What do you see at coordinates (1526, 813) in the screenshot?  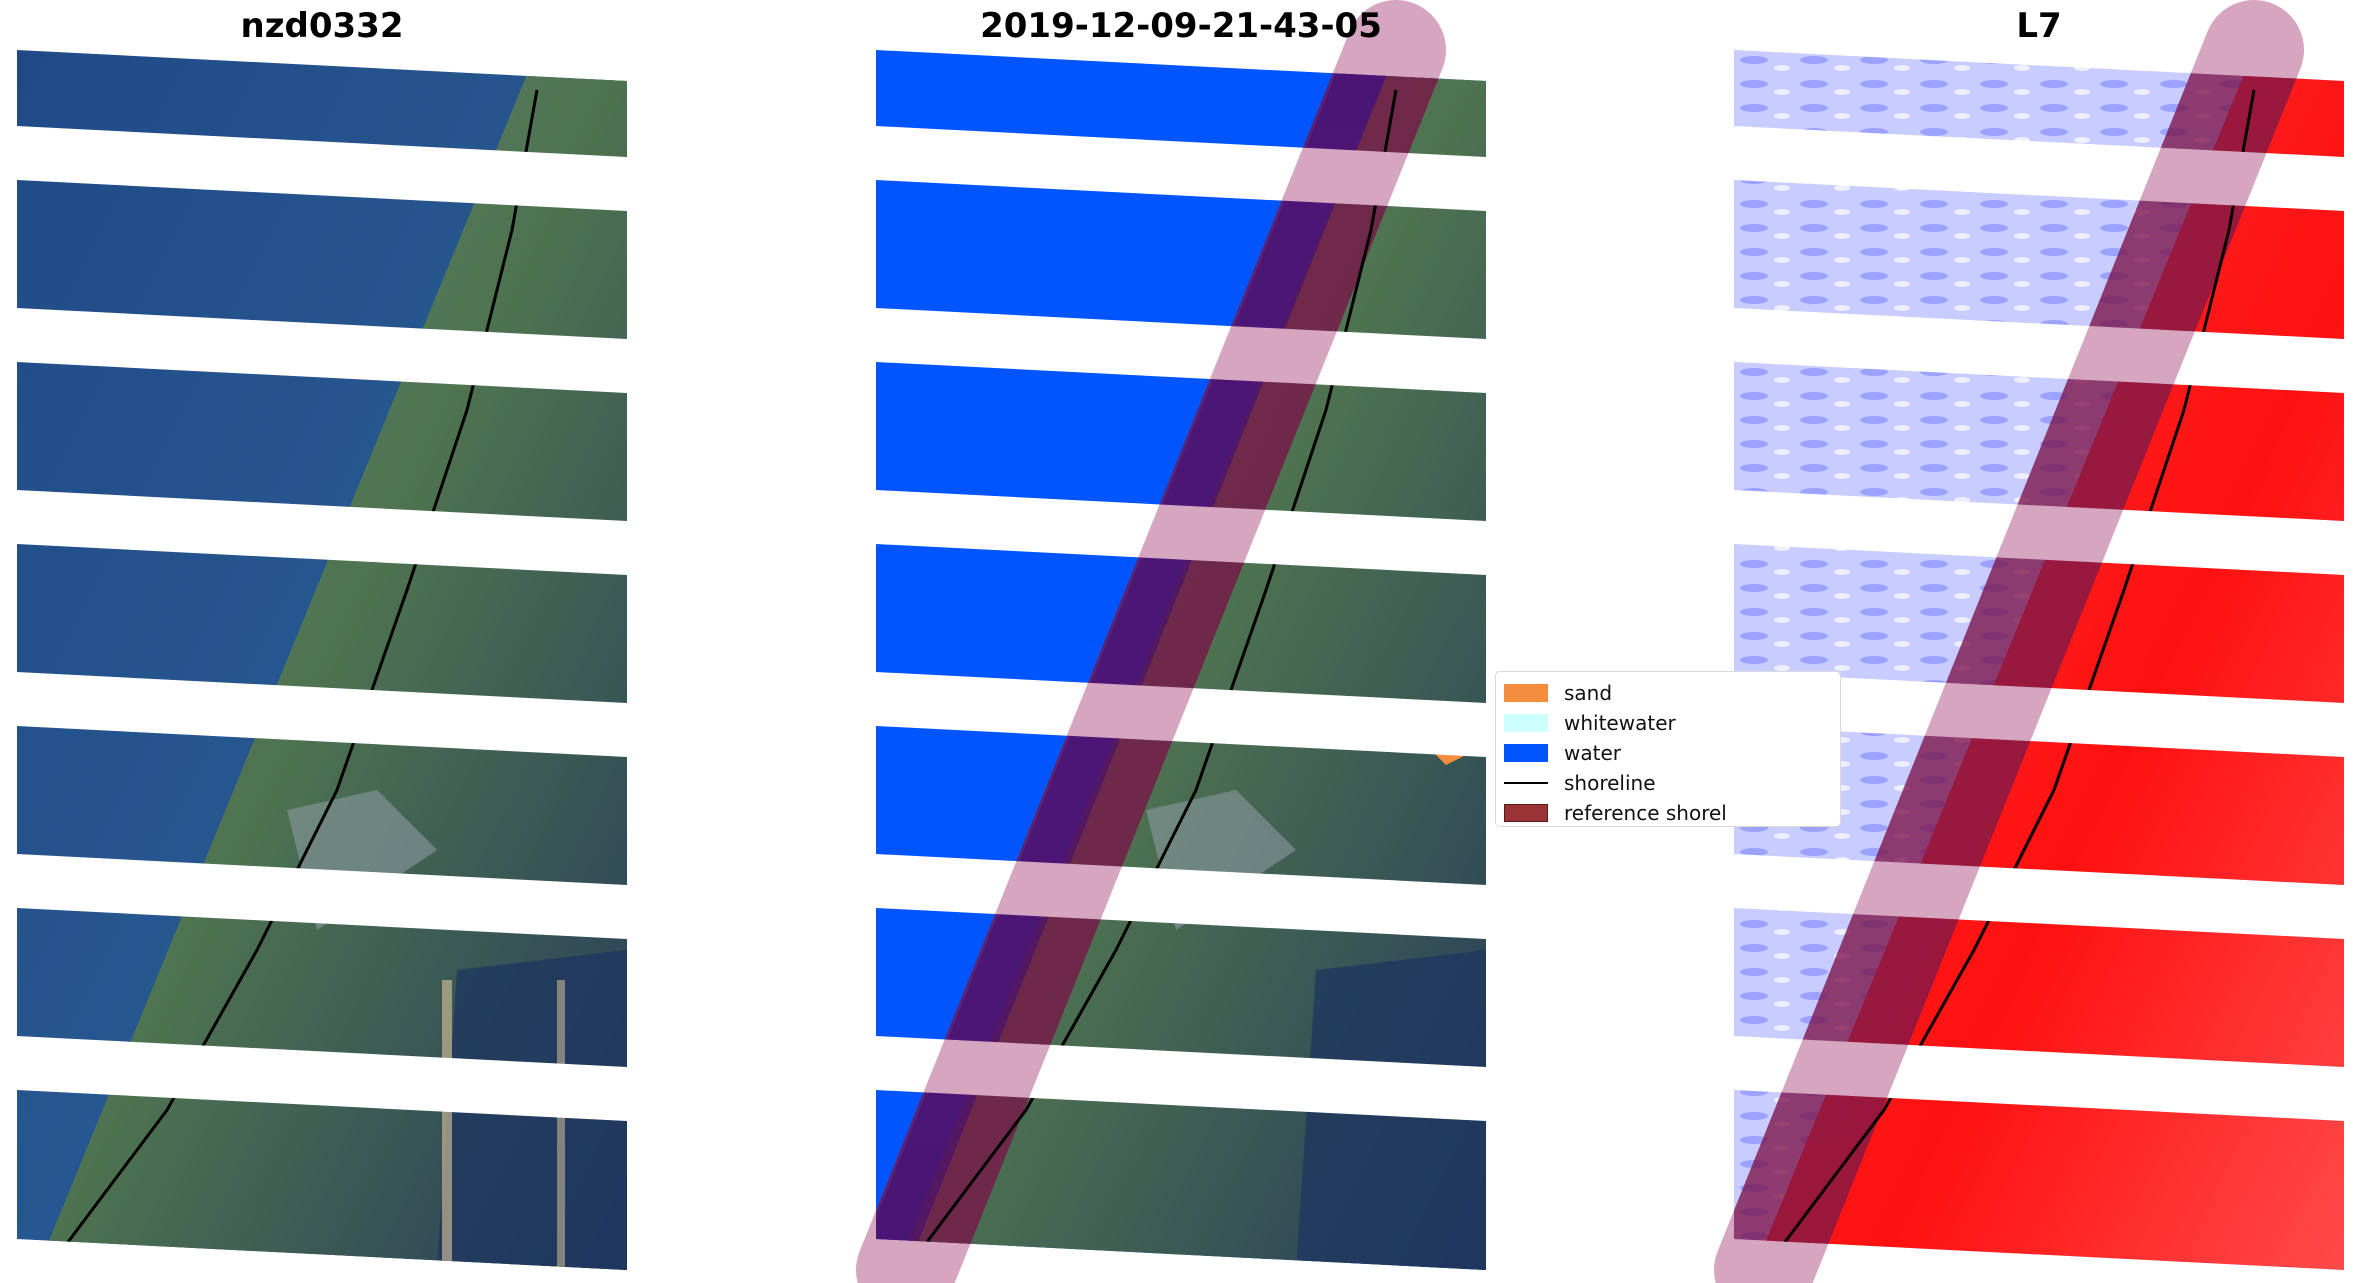 I see `reference-shoreline-swatch` at bounding box center [1526, 813].